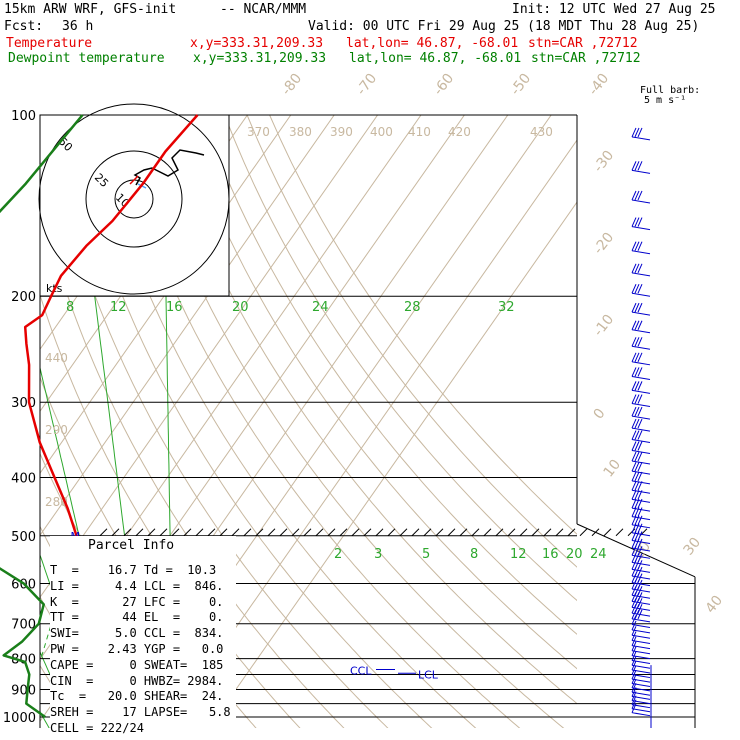 The width and height of the screenshot is (740, 740). What do you see at coordinates (263, 9) in the screenshot?
I see `org-title: -- NCAR/MMM` at bounding box center [263, 9].